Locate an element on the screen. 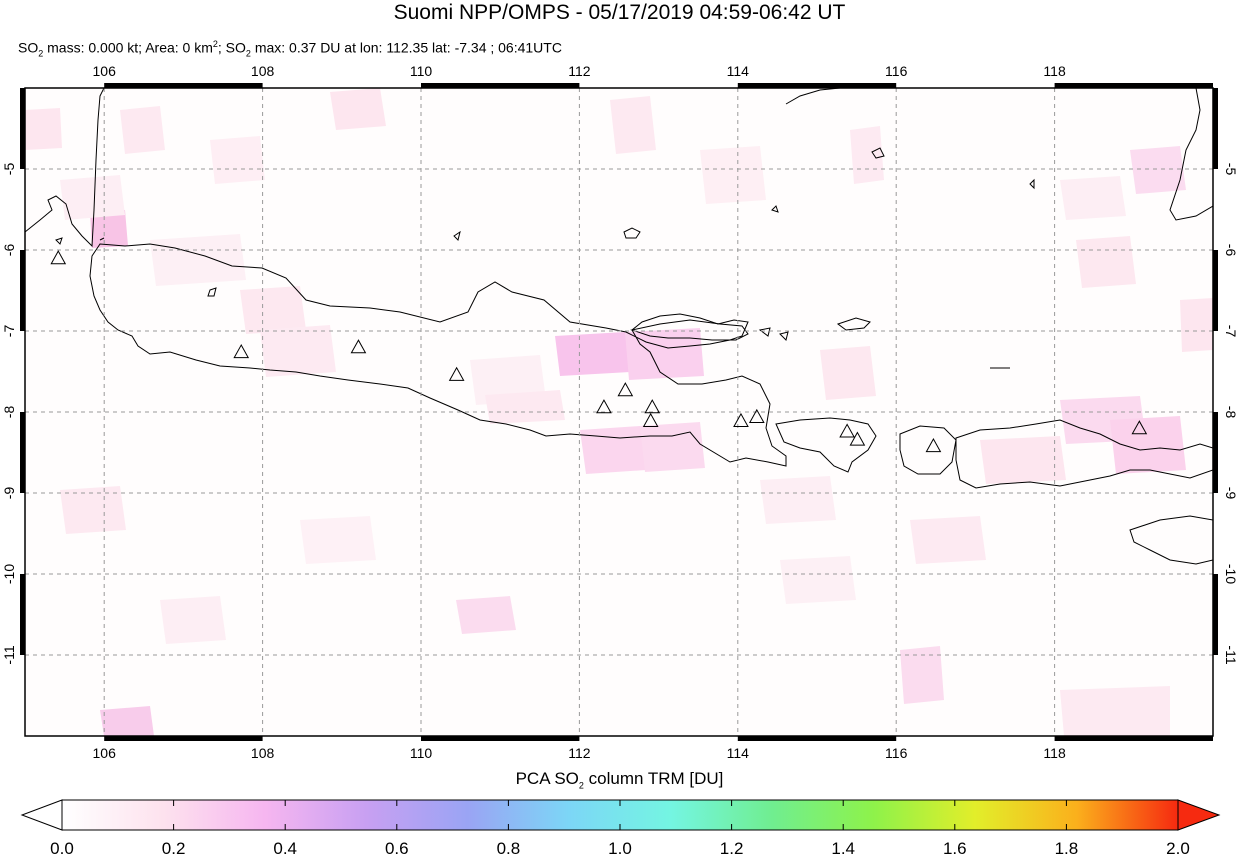 Image resolution: width=1239 pixels, height=855 pixels. colorbar-tick-label: 0.2 is located at coordinates (174, 847).